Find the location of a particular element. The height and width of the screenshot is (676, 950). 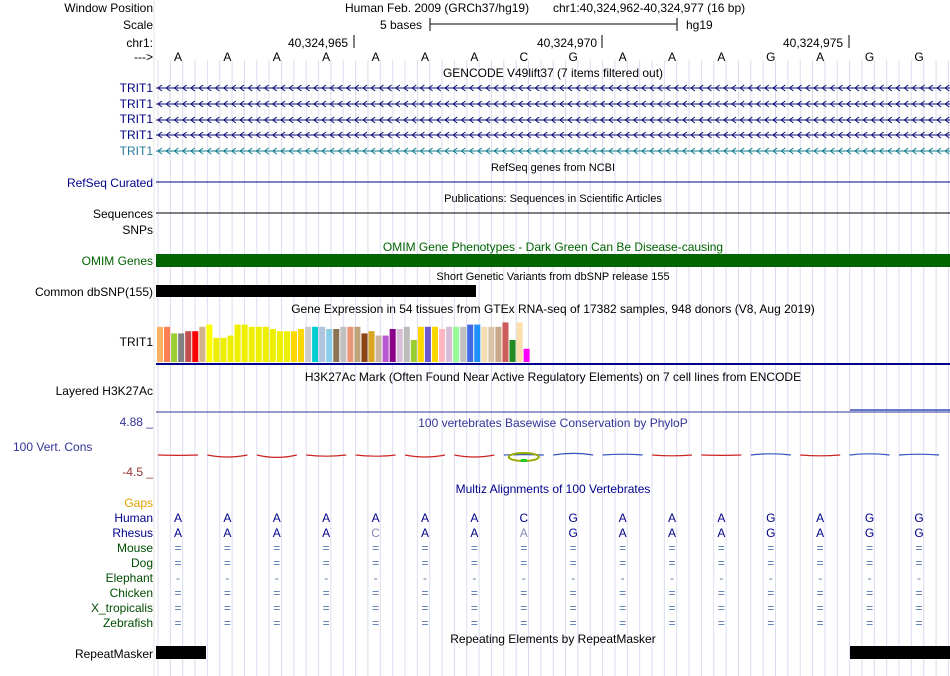

species-label: X_tropicalis is located at coordinates (121, 608).